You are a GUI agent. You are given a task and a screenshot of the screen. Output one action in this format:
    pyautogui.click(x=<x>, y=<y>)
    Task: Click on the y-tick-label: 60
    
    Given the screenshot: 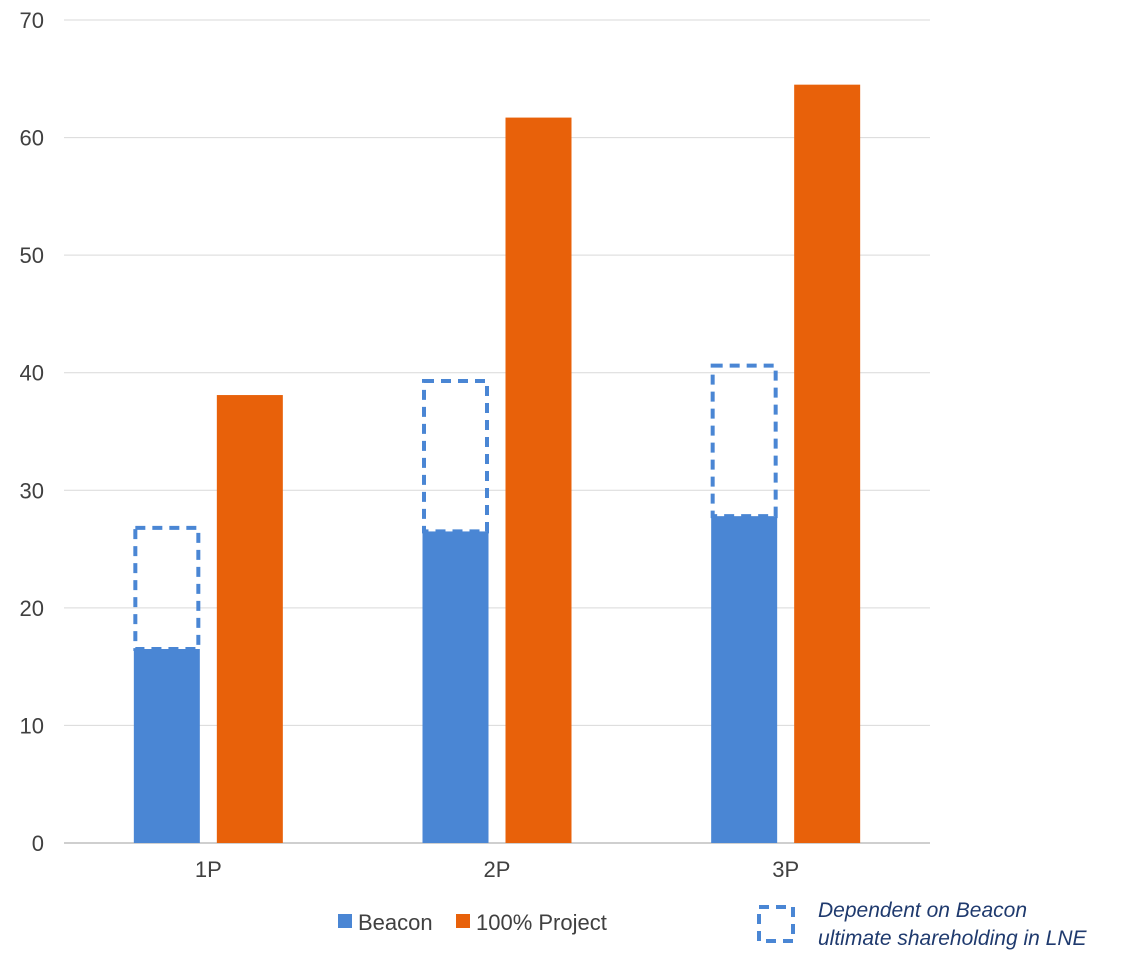 What is the action you would take?
    pyautogui.click(x=32, y=138)
    